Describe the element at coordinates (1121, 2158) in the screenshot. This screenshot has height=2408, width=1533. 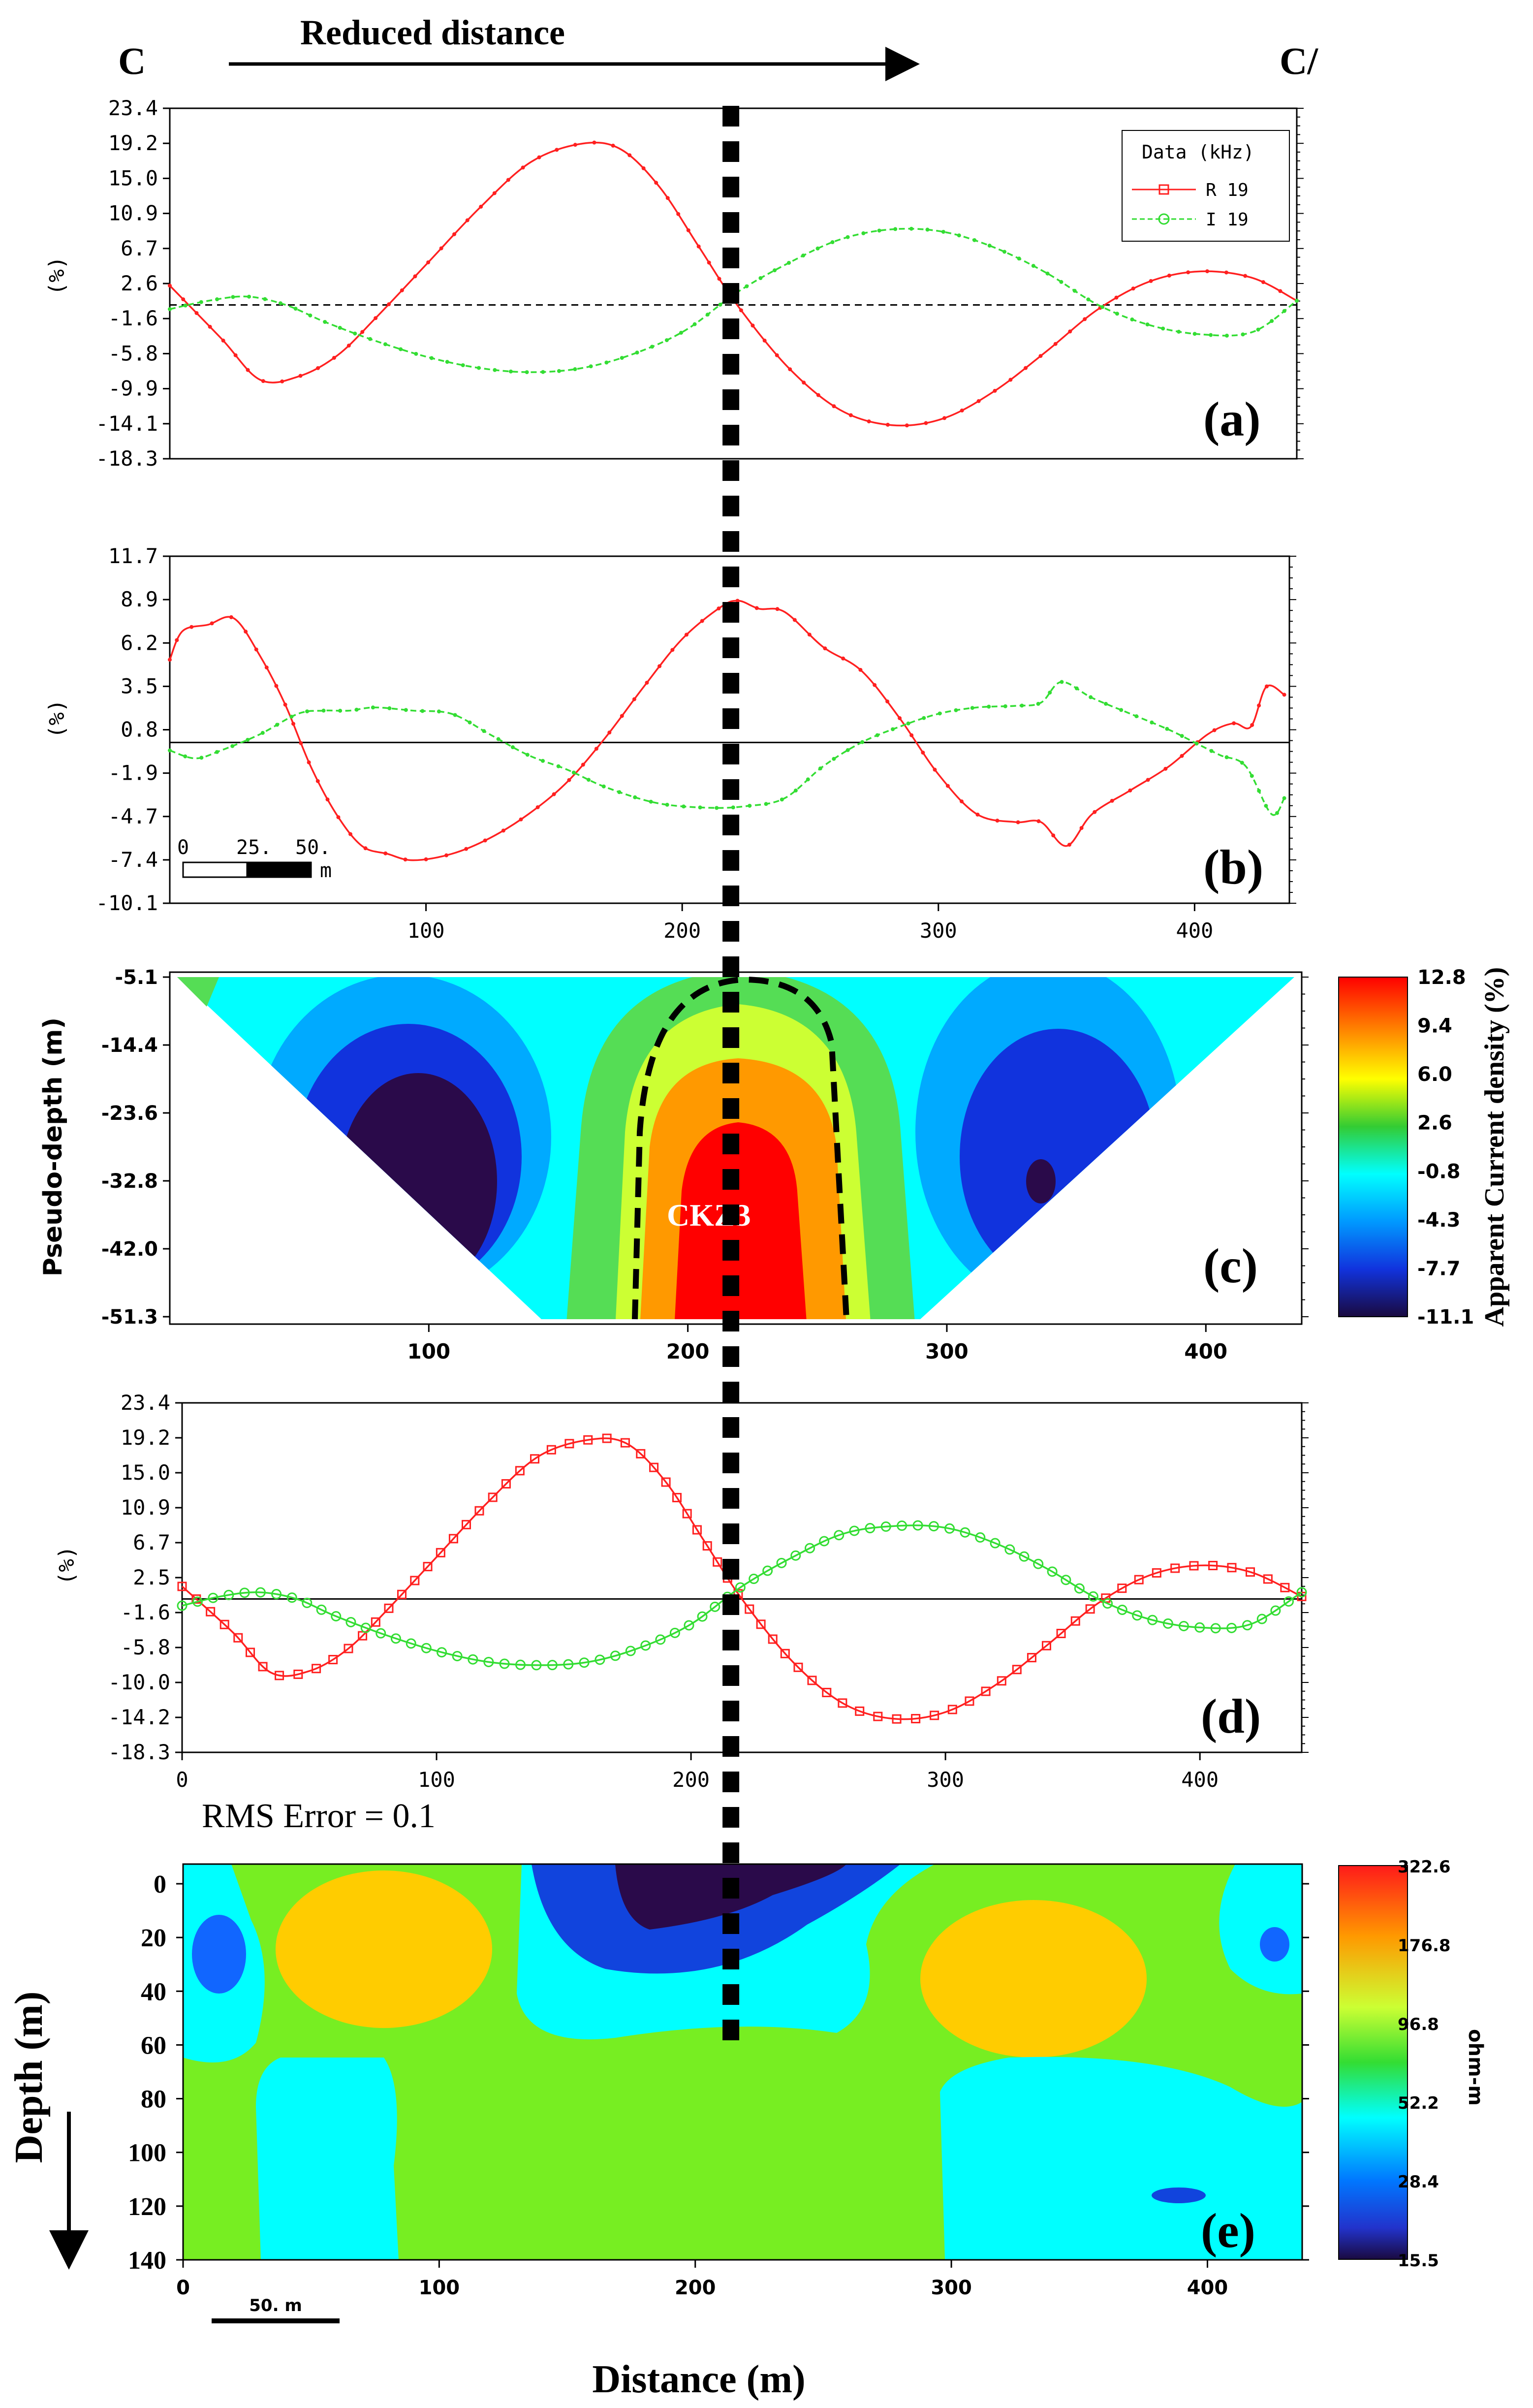
I see `contour-e-bottom-right` at that location.